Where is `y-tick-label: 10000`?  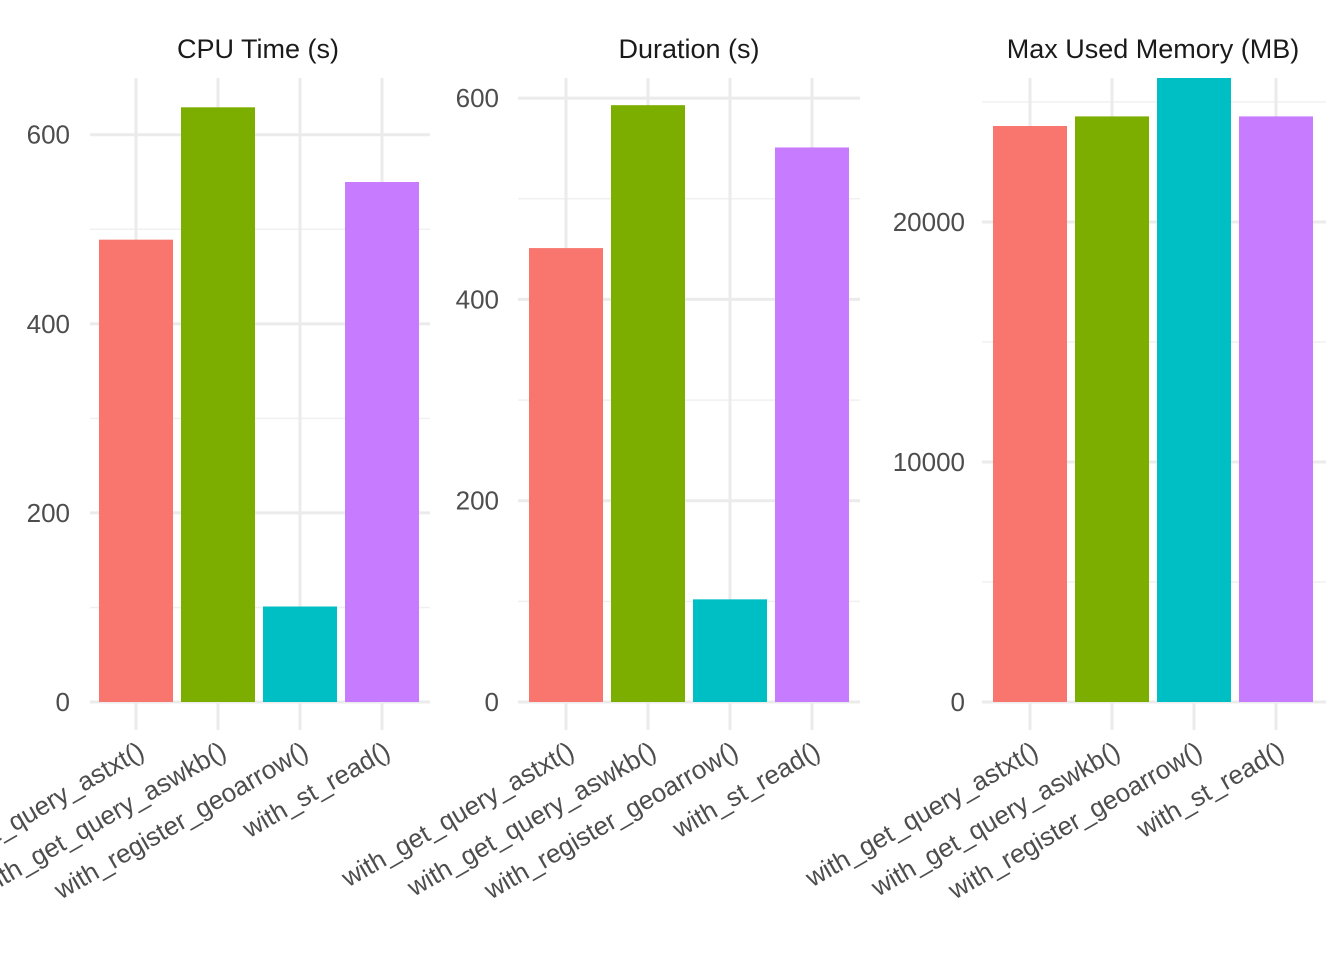 y-tick-label: 10000 is located at coordinates (929, 462).